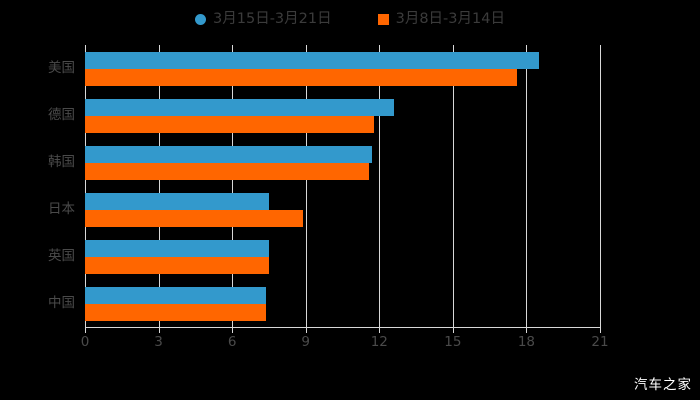  What do you see at coordinates (600, 342) in the screenshot?
I see `x-axis-tick-label: 21` at bounding box center [600, 342].